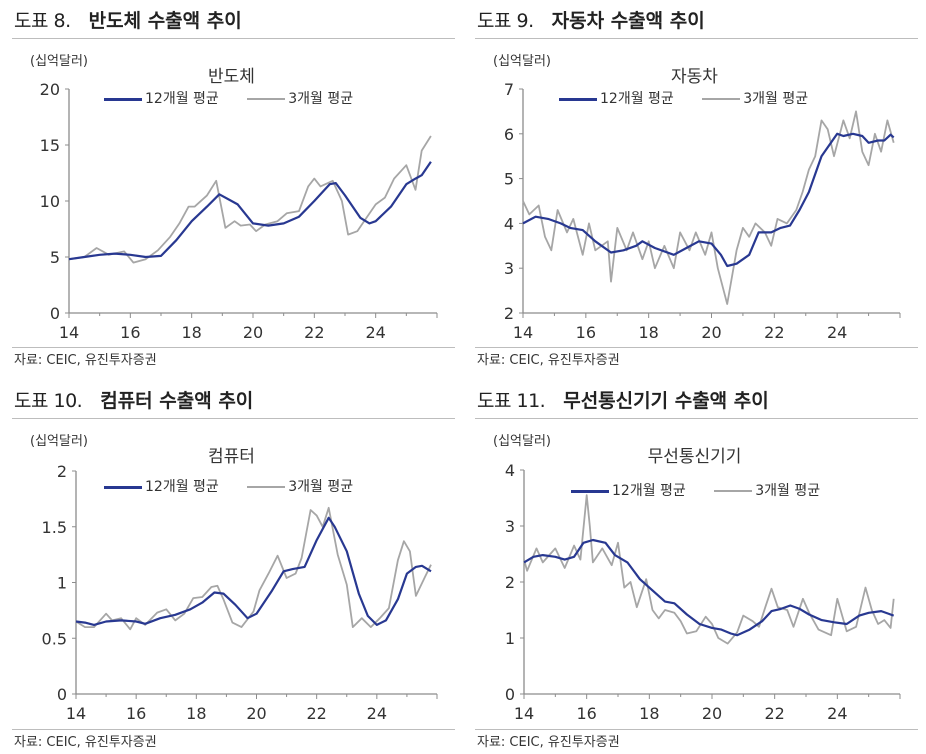 The width and height of the screenshot is (926, 754). I want to click on y-tick-label: 15, so click(50, 145).